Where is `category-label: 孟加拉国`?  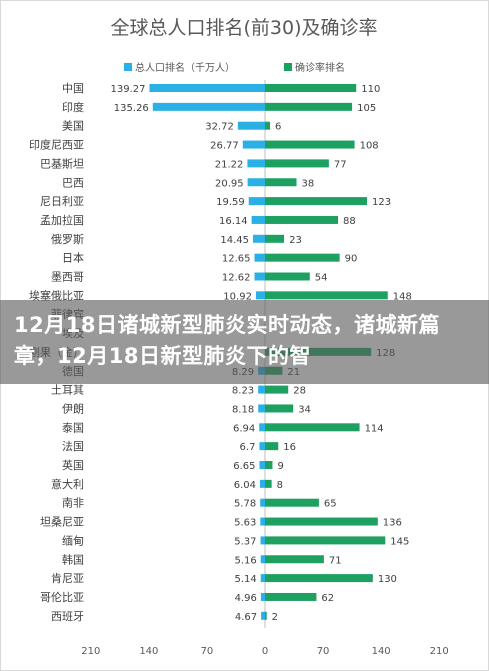
category-label: 孟加拉国 is located at coordinates (62, 220).